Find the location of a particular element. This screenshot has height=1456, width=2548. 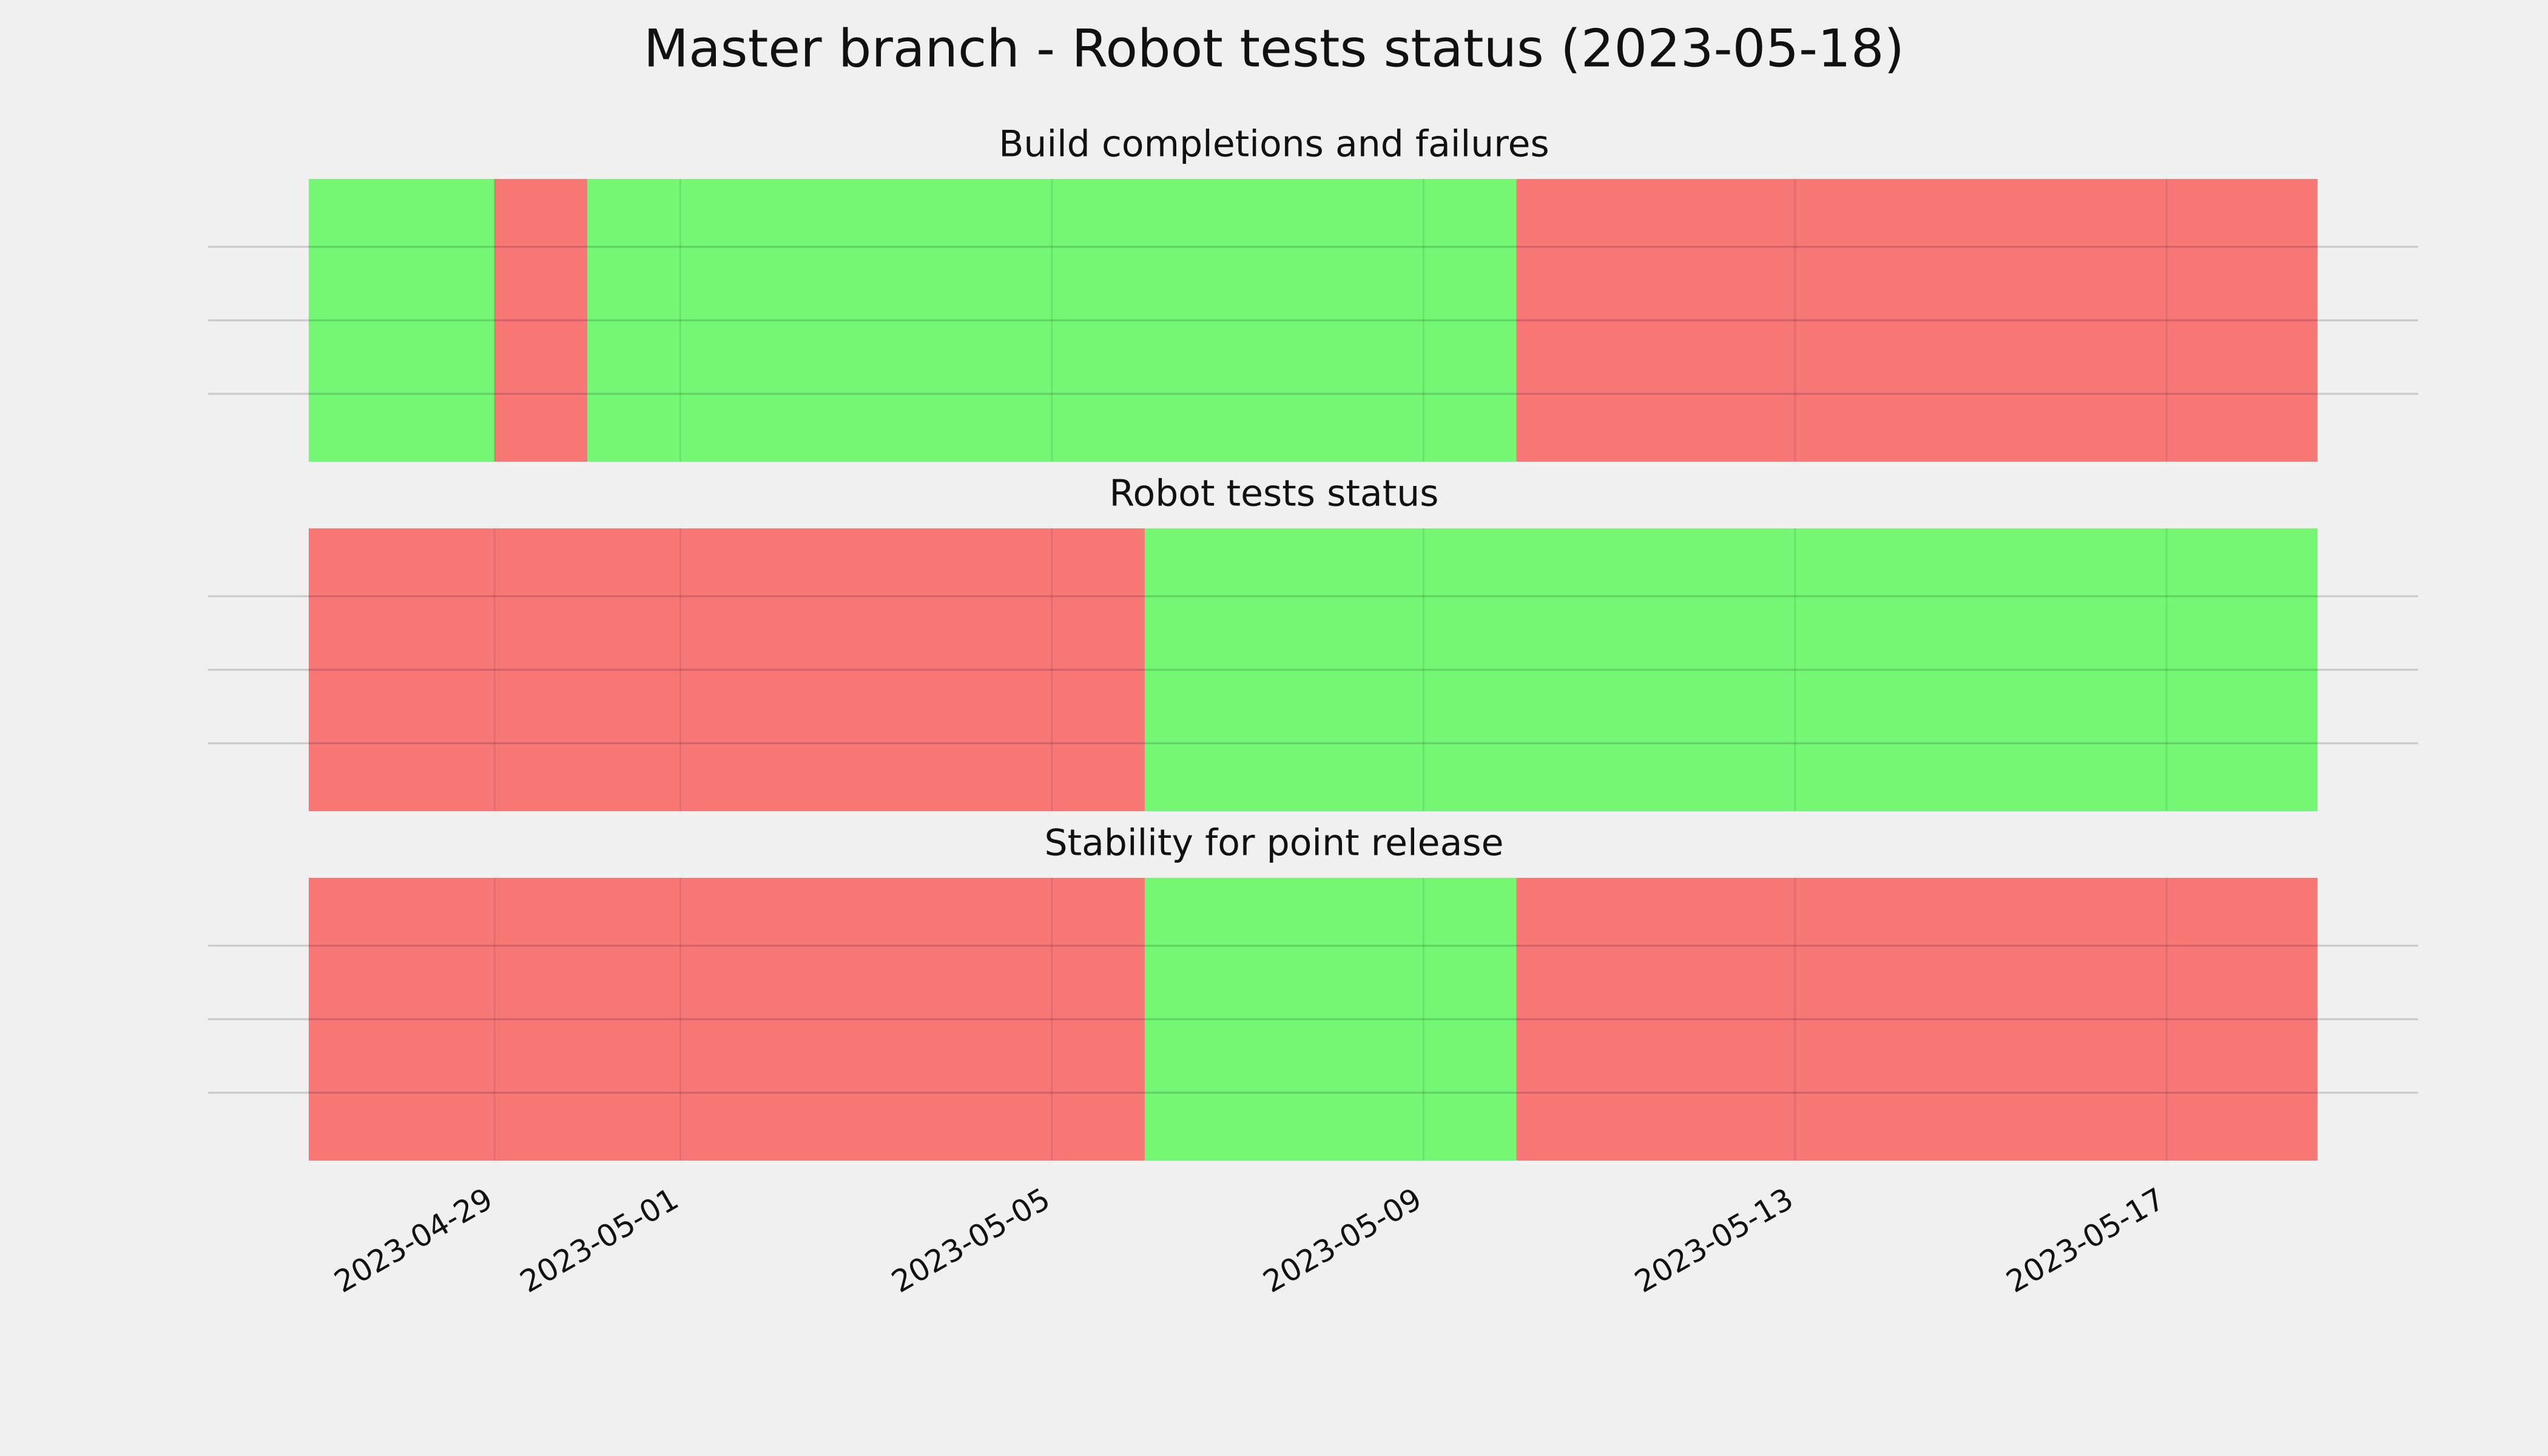

panel-title: Robot tests status is located at coordinates (1273, 494).